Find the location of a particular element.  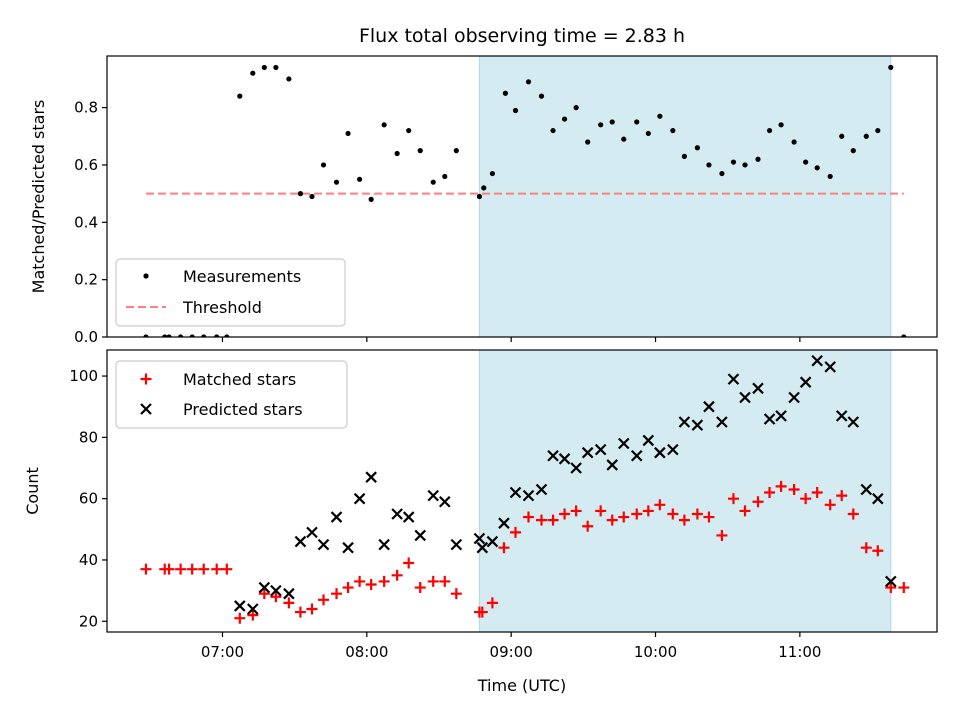

legend-matched-label: Matched stars is located at coordinates (239, 379).